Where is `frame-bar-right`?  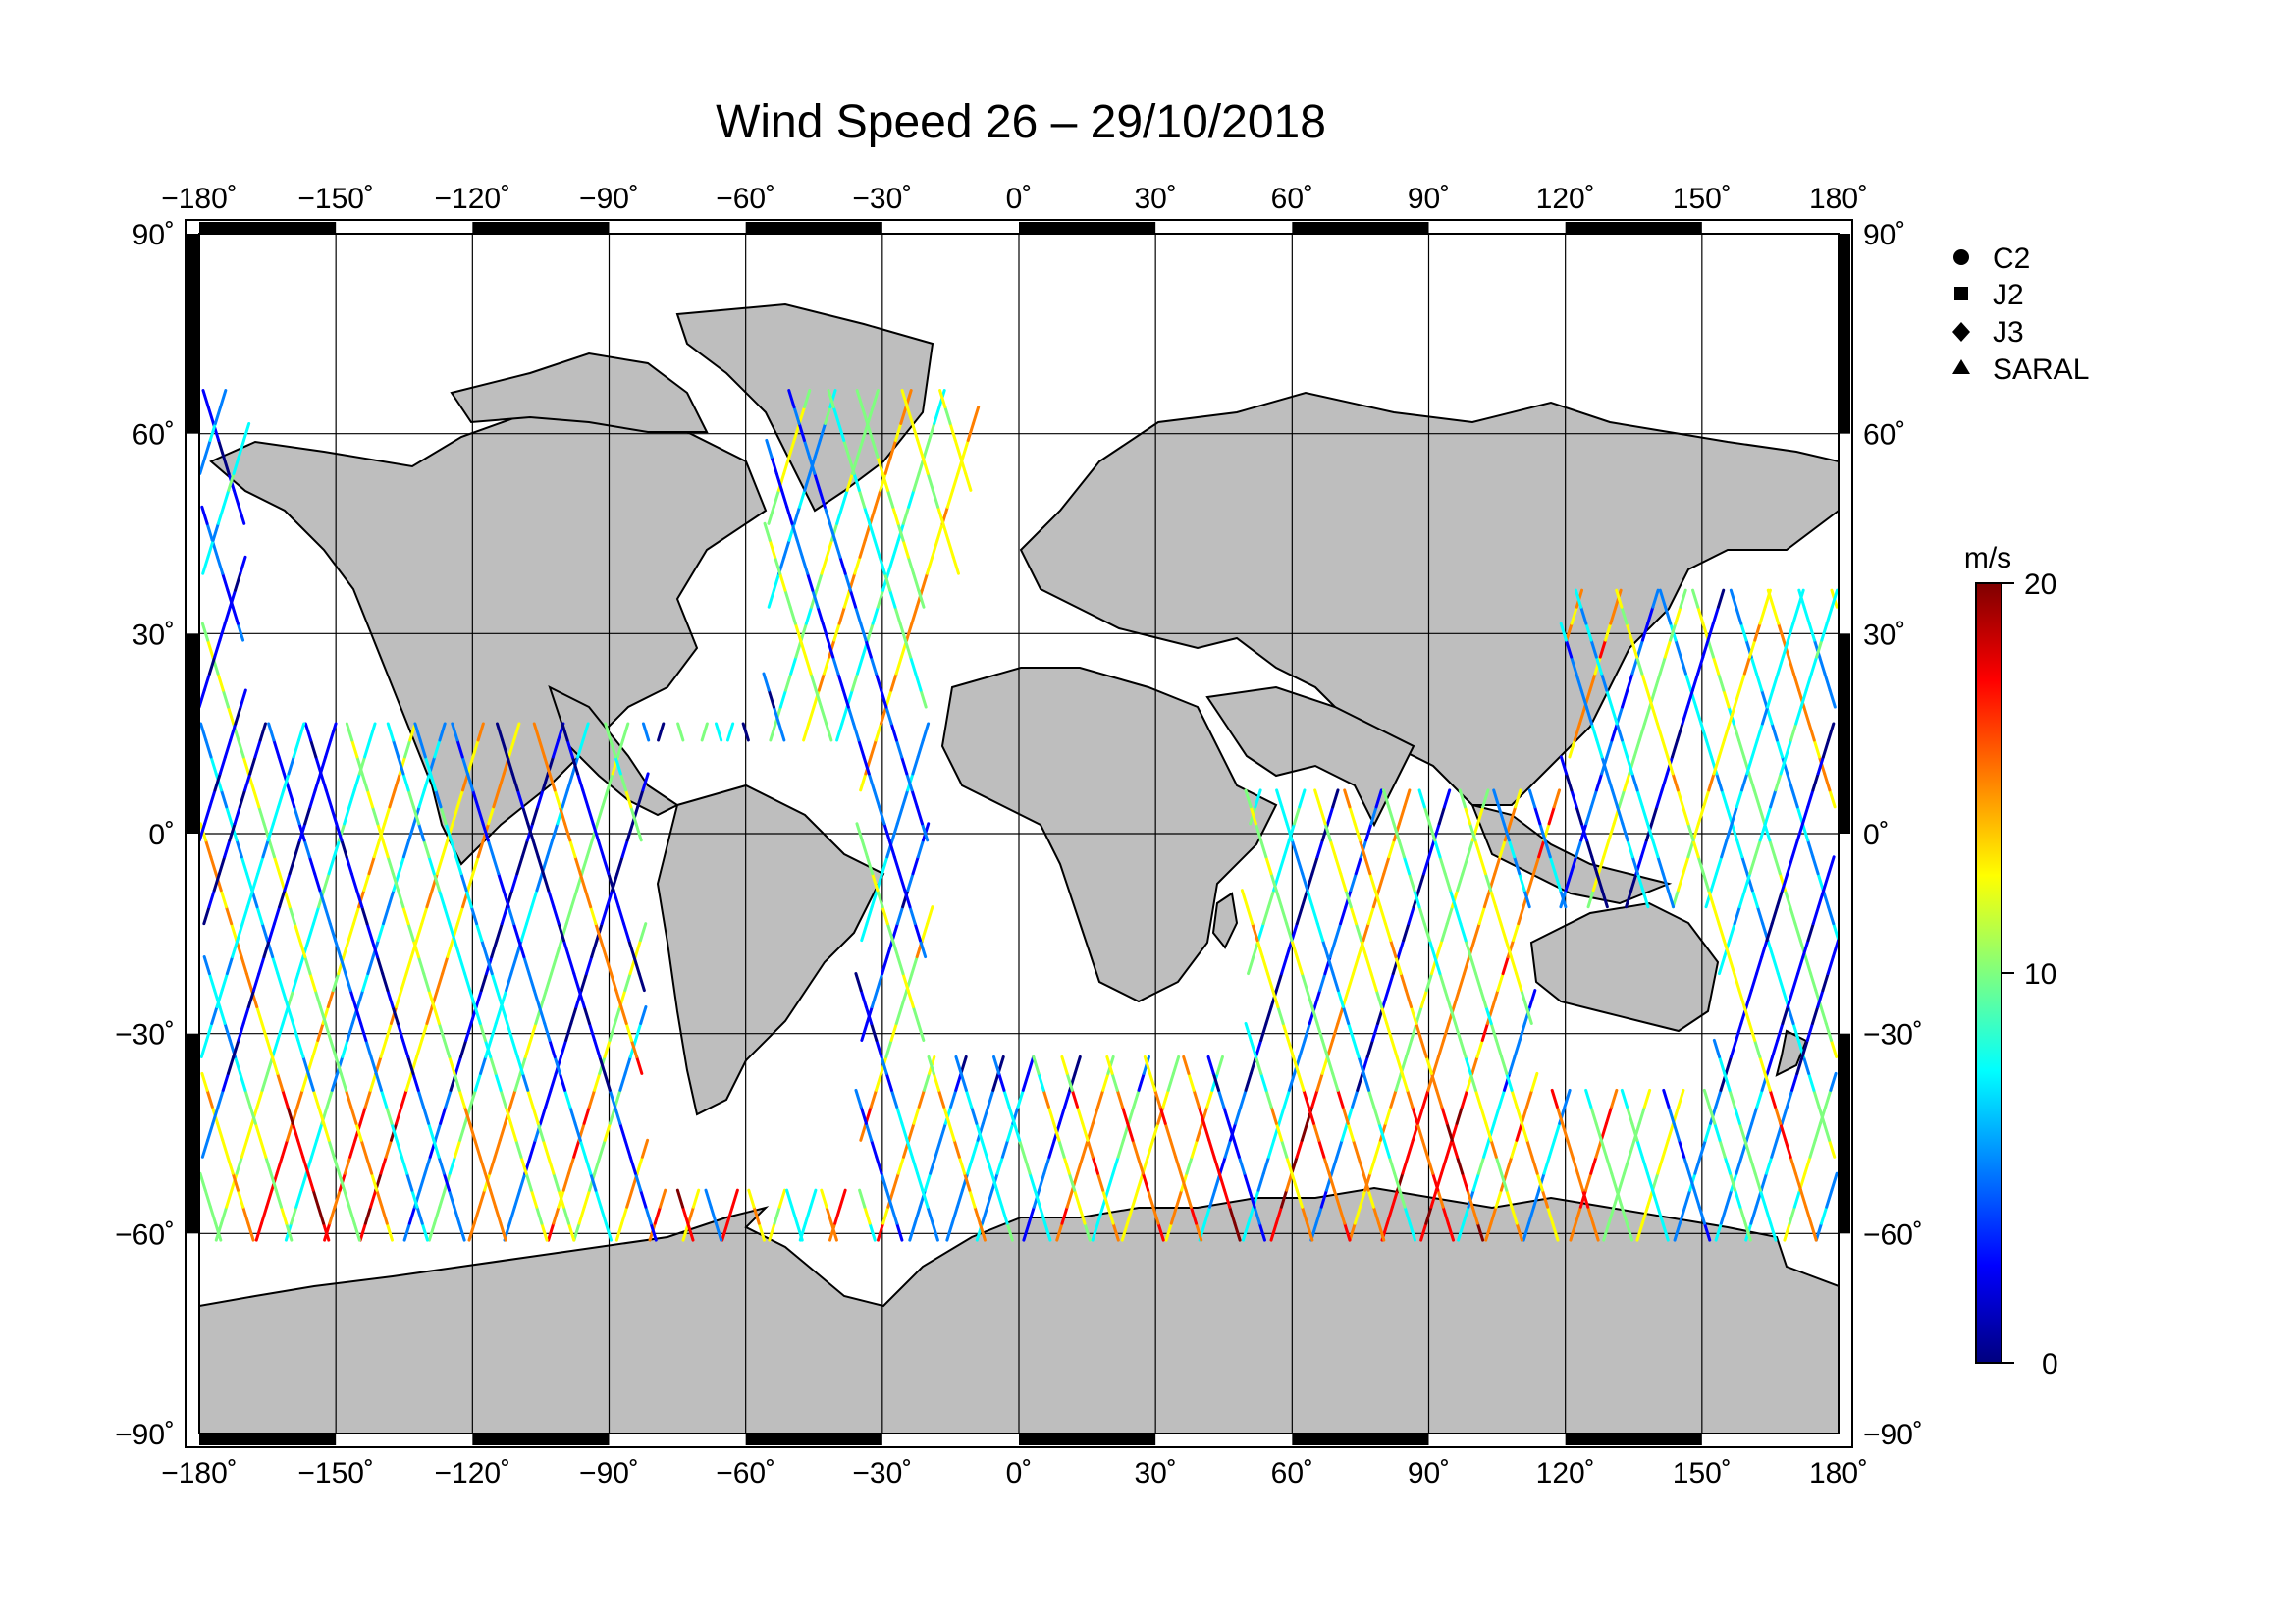 frame-bar-right is located at coordinates (1845, 334).